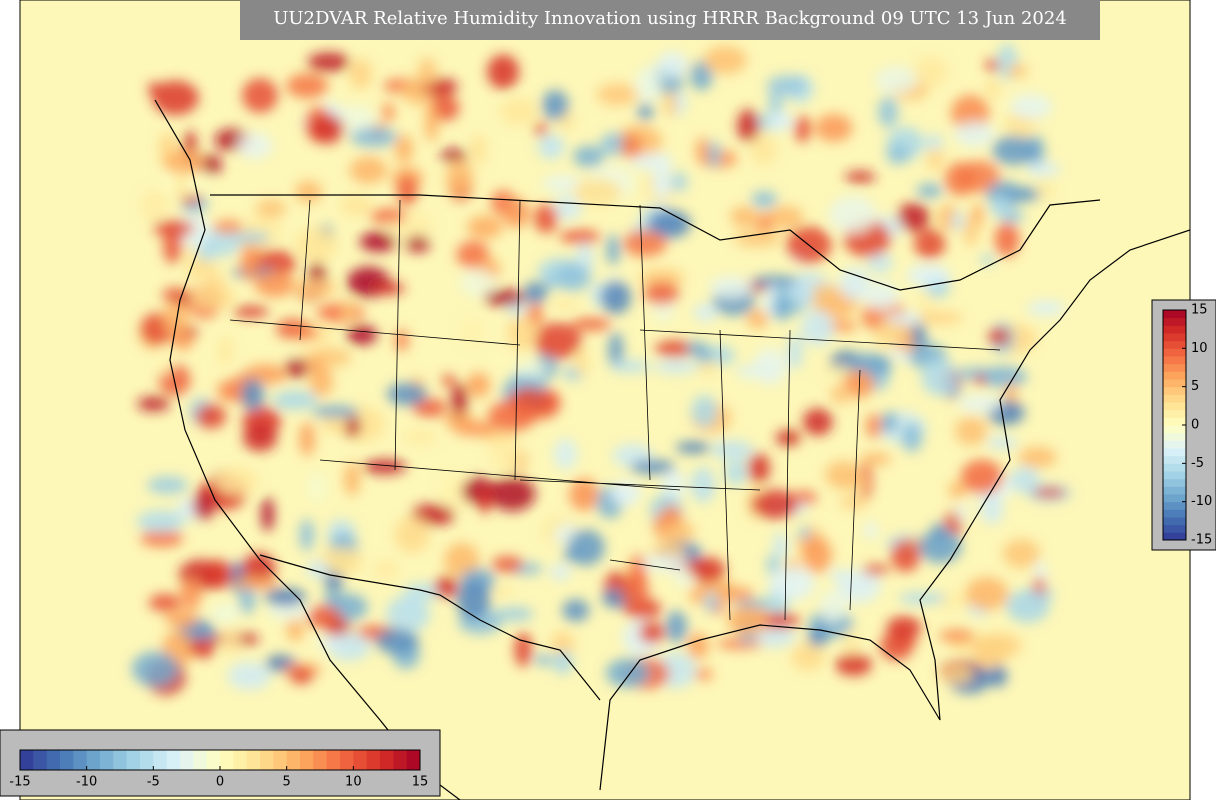 This screenshot has width=1216, height=800. I want to click on tick-label: -10, so click(86, 782).